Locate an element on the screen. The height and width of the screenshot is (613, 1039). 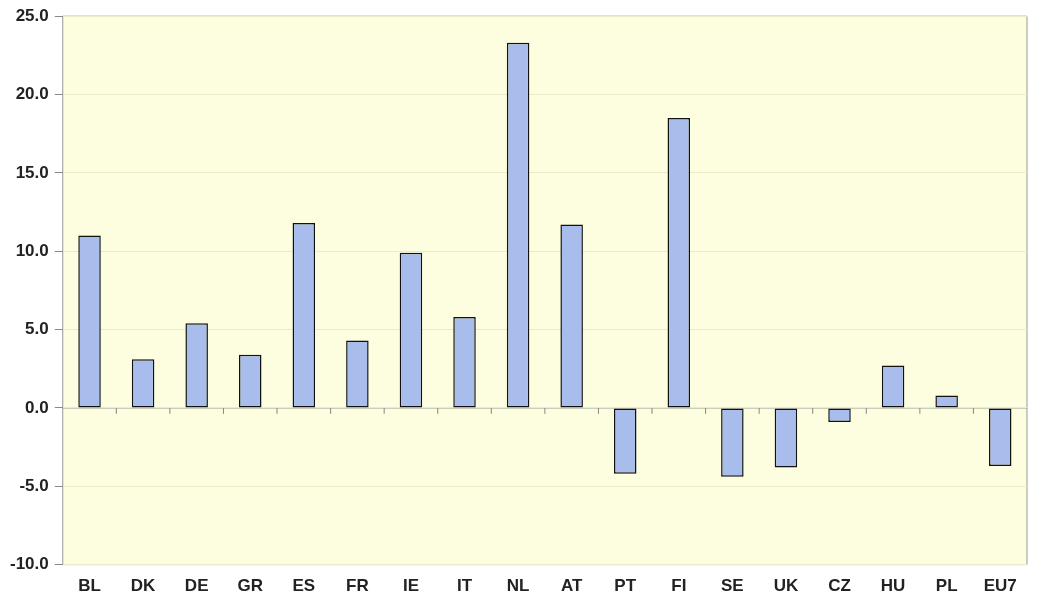
x-tick-label: DE is located at coordinates (196, 586).